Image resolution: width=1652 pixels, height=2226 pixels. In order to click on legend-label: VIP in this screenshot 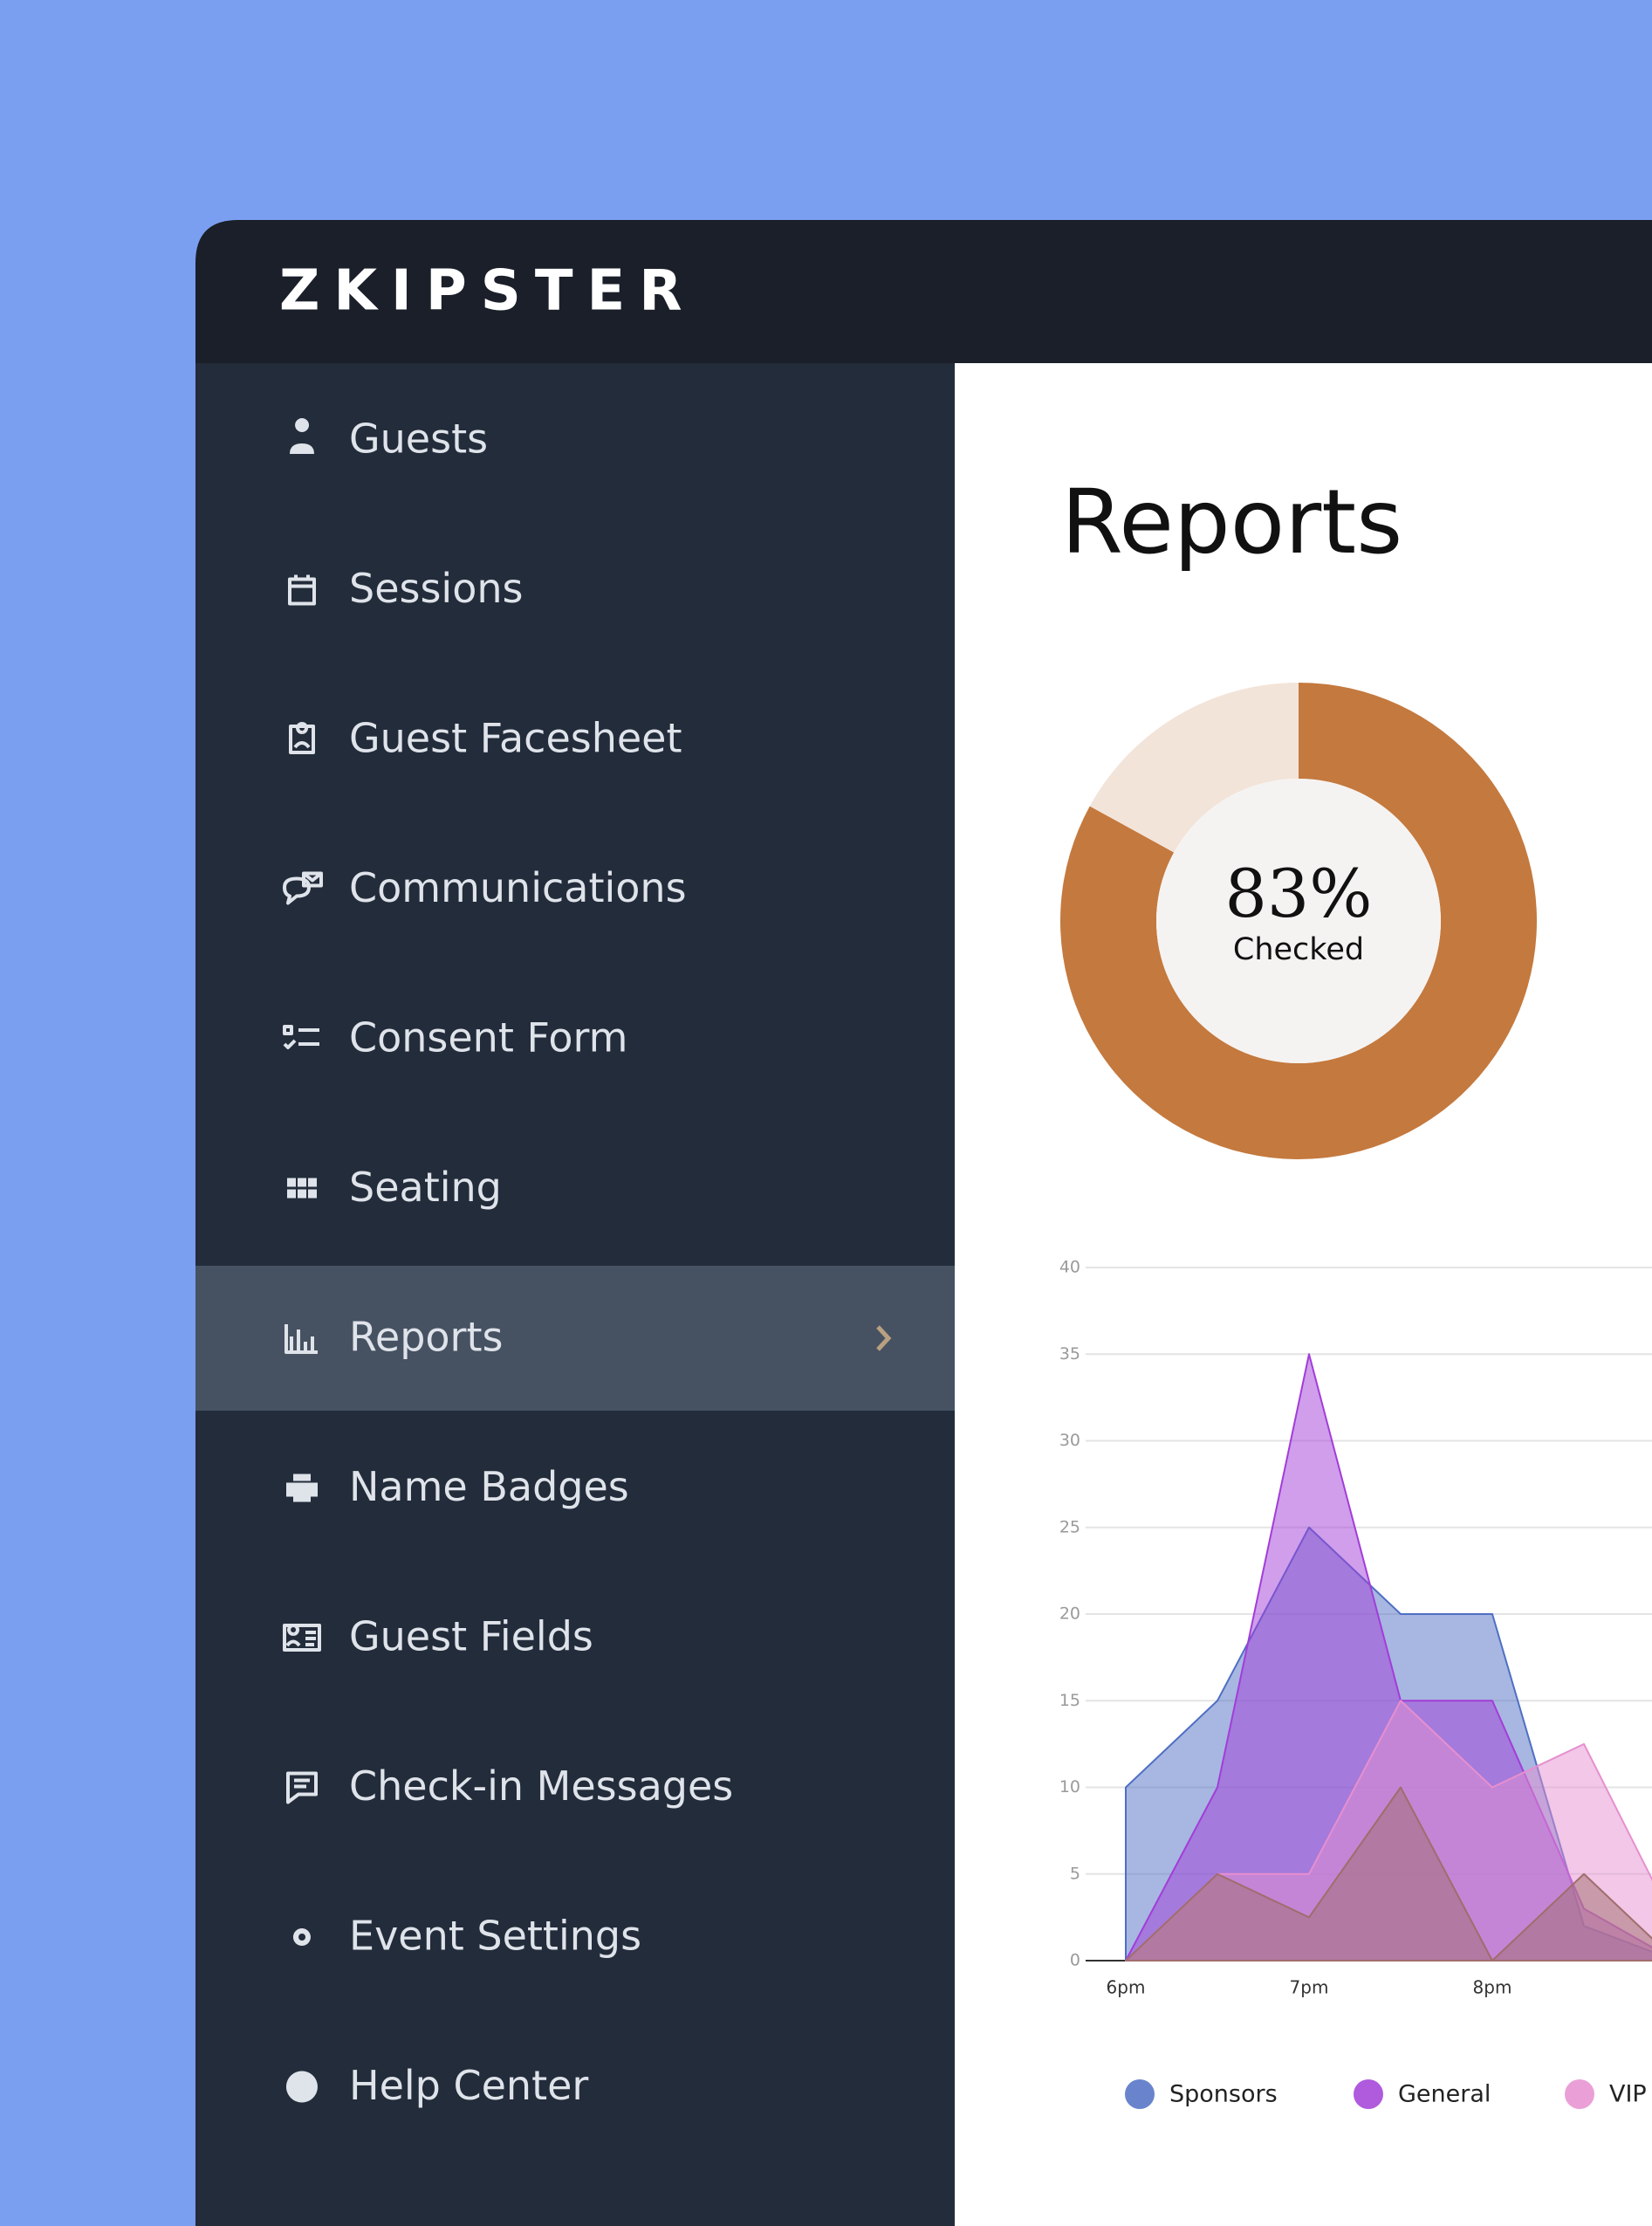, I will do `click(1628, 2094)`.